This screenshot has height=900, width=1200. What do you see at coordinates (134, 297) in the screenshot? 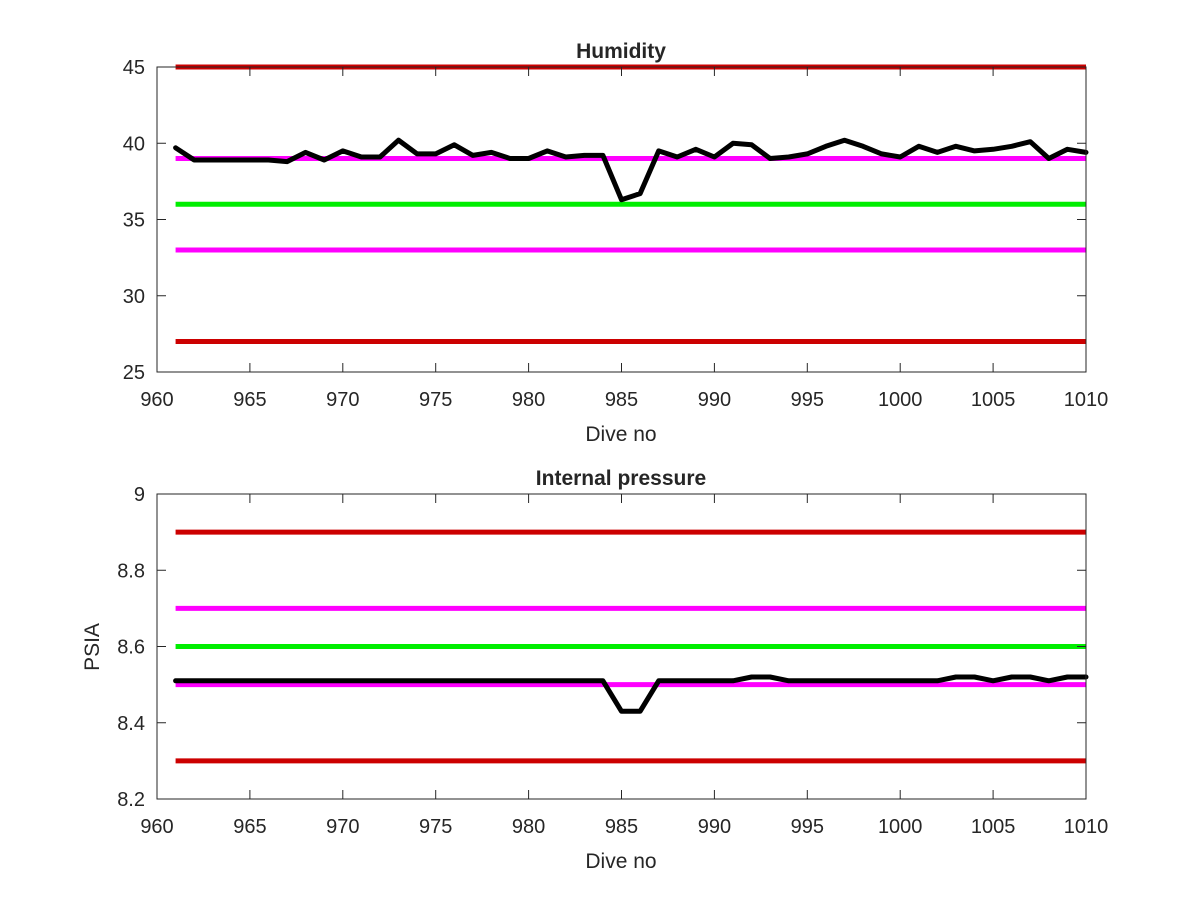
I see `y-tick-label: 30` at bounding box center [134, 297].